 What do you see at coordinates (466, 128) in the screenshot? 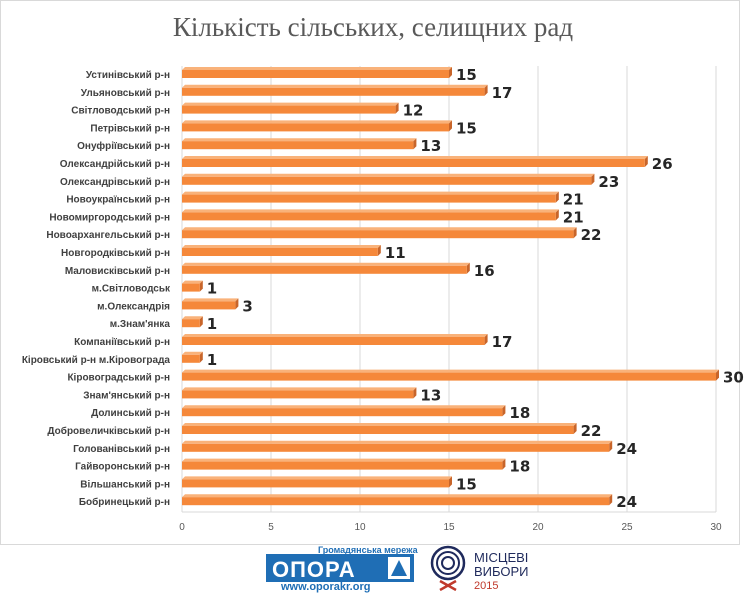
I see `data-label: 15` at bounding box center [466, 128].